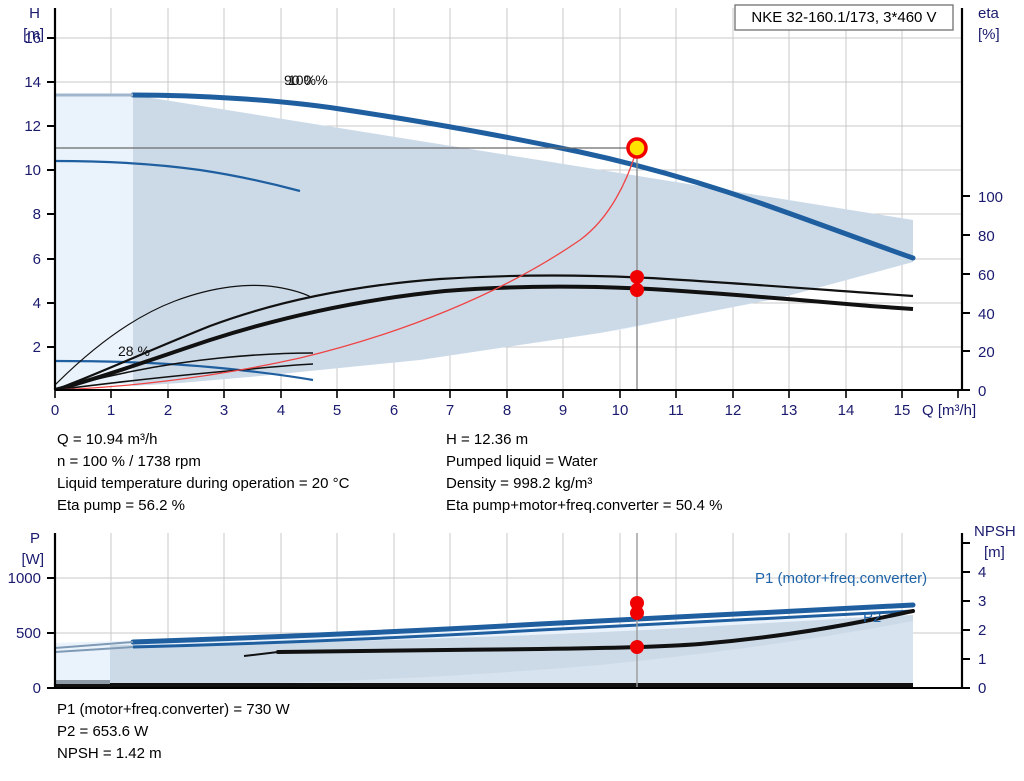 This screenshot has width=1024, height=781. What do you see at coordinates (990, 197) in the screenshot?
I see `y2-tick-100: 100` at bounding box center [990, 197].